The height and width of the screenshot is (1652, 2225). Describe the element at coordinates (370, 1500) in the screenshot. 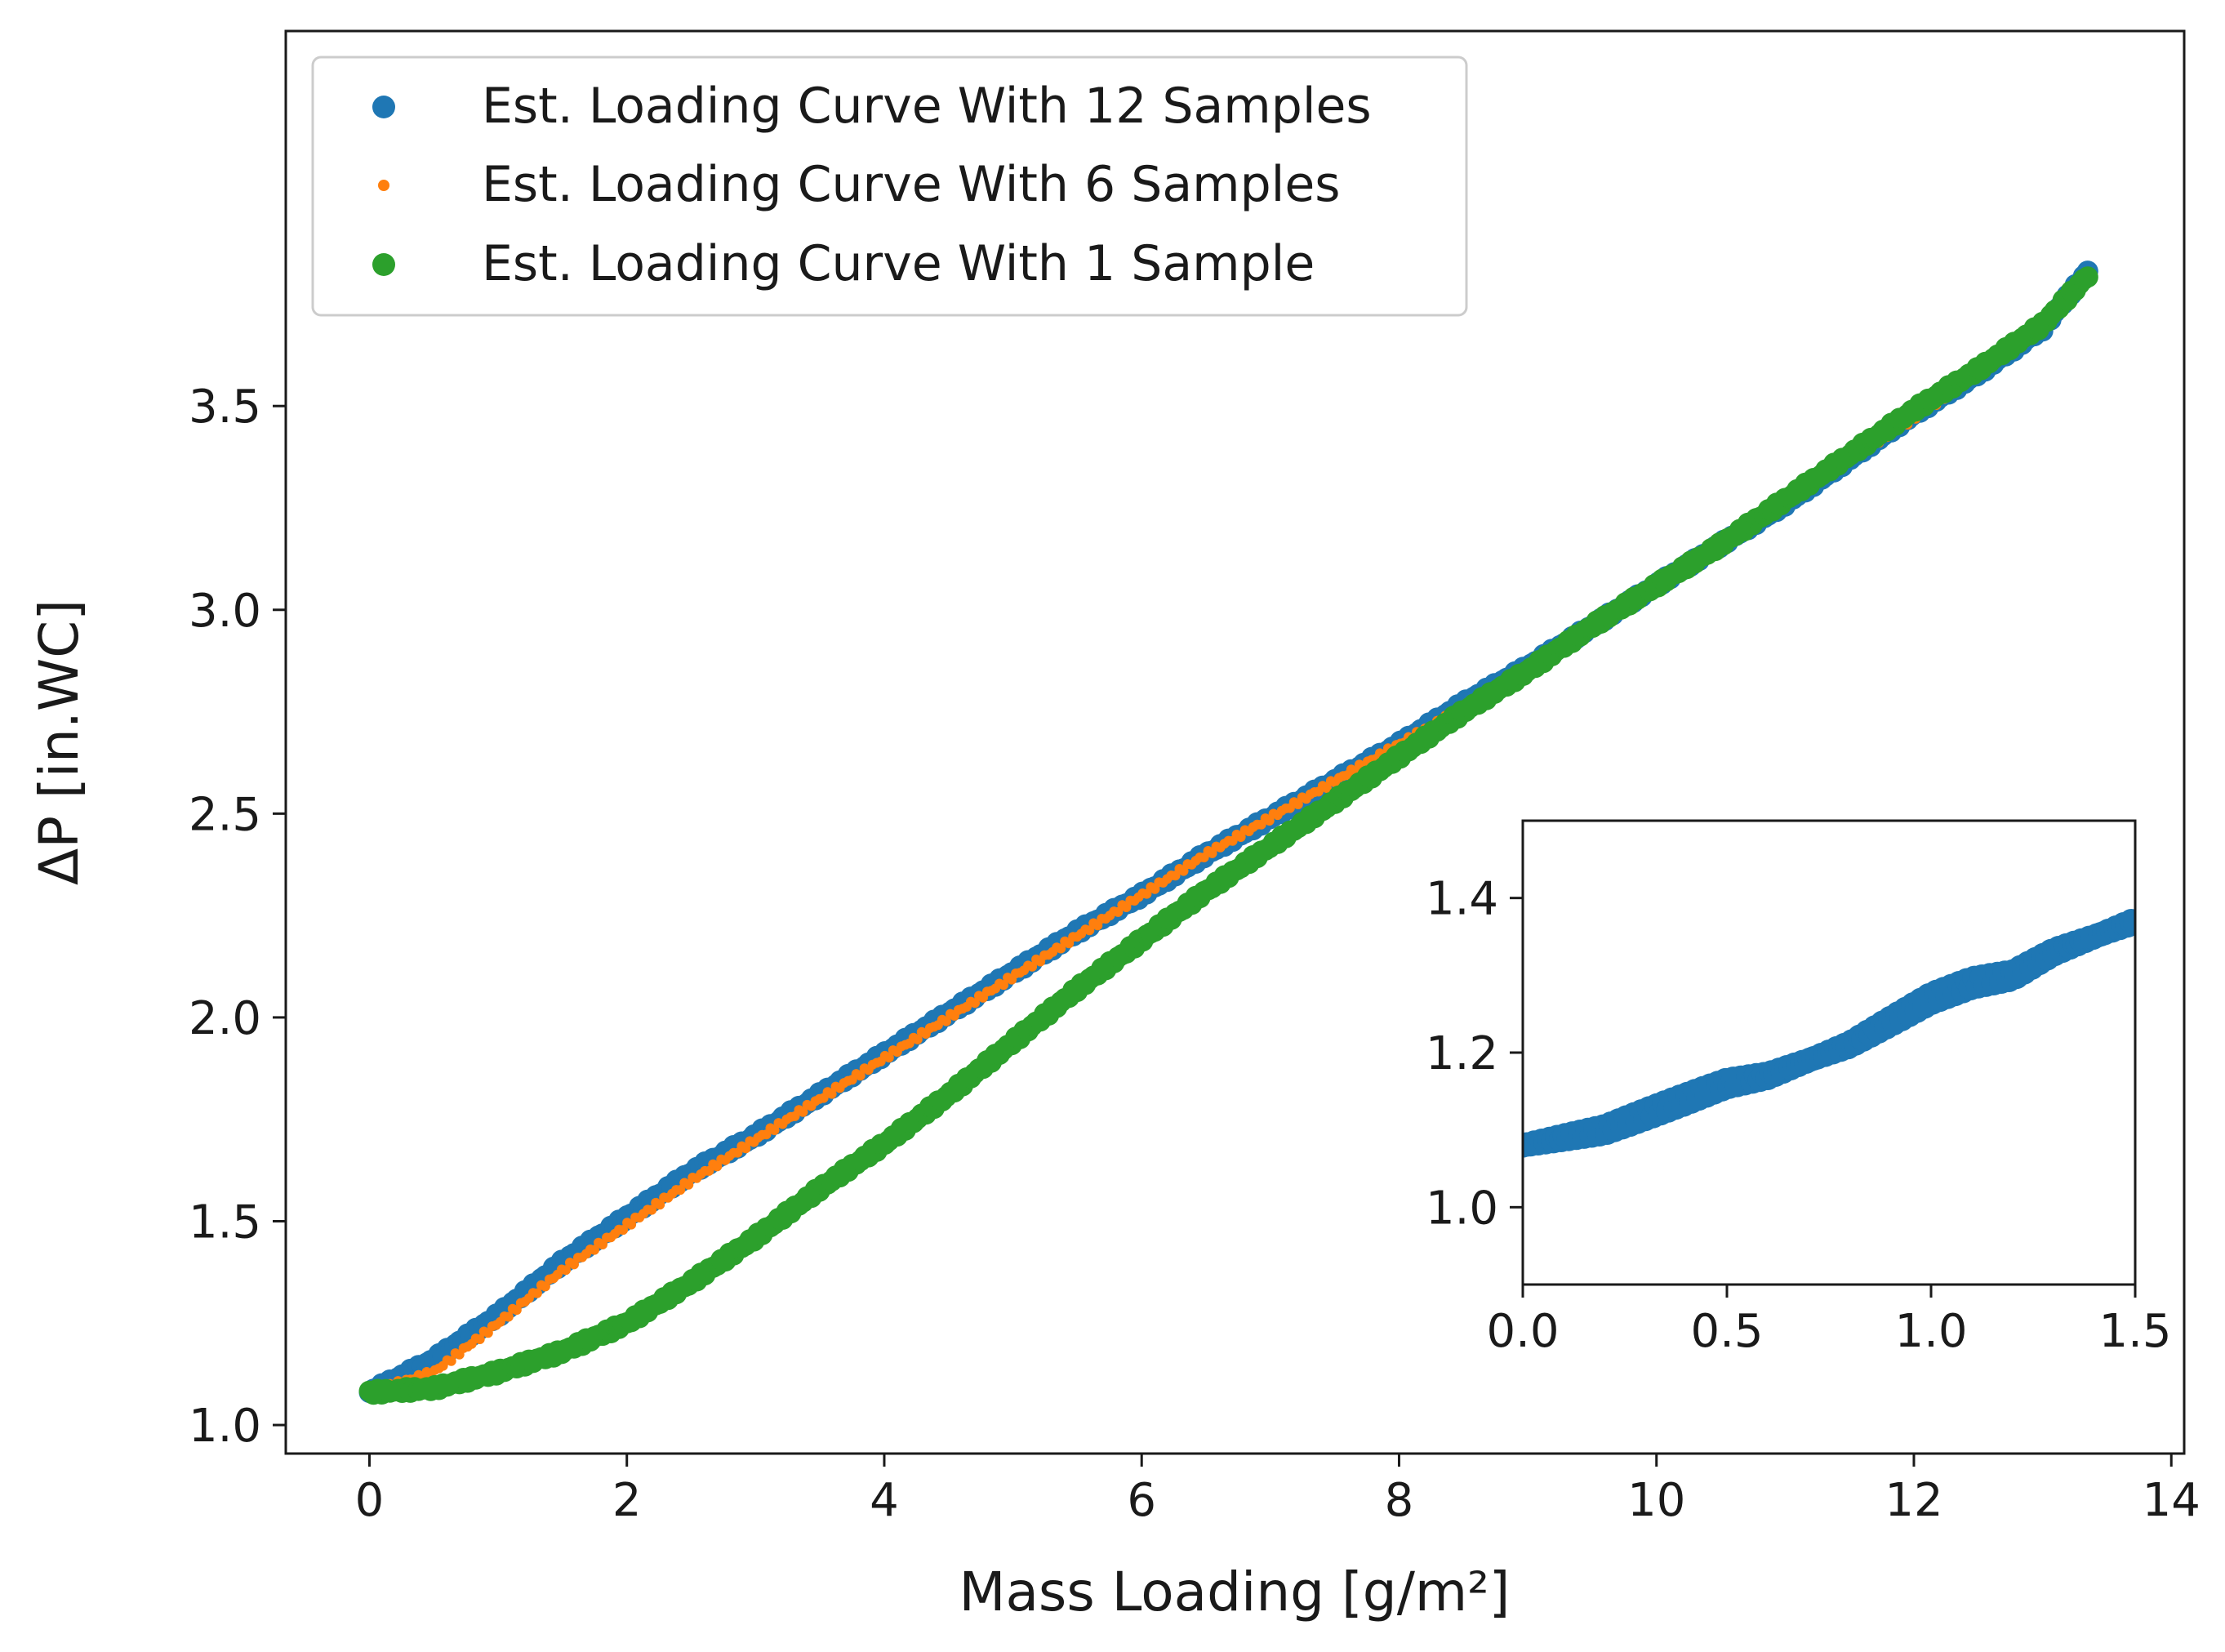

I see `x-tick-label: 0` at that location.